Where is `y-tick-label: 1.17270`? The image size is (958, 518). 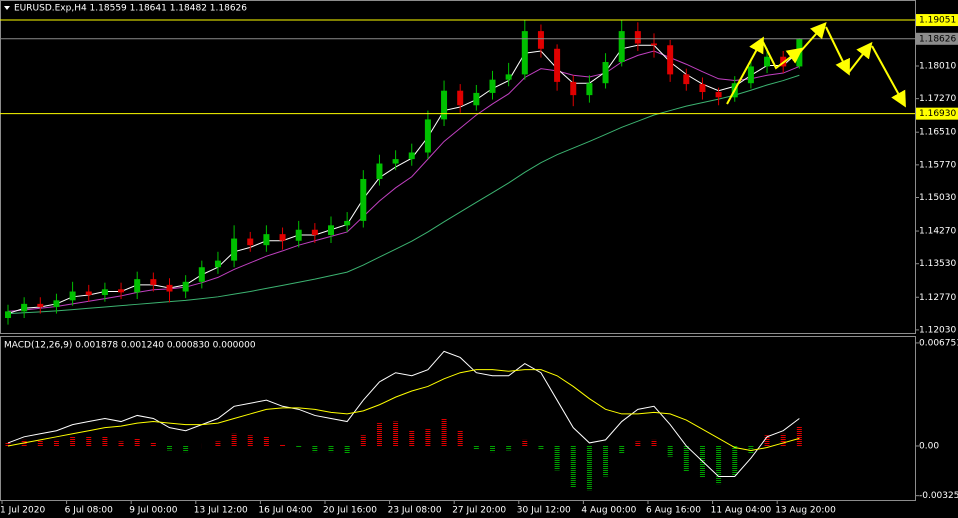 y-tick-label: 1.17270 is located at coordinates (937, 99).